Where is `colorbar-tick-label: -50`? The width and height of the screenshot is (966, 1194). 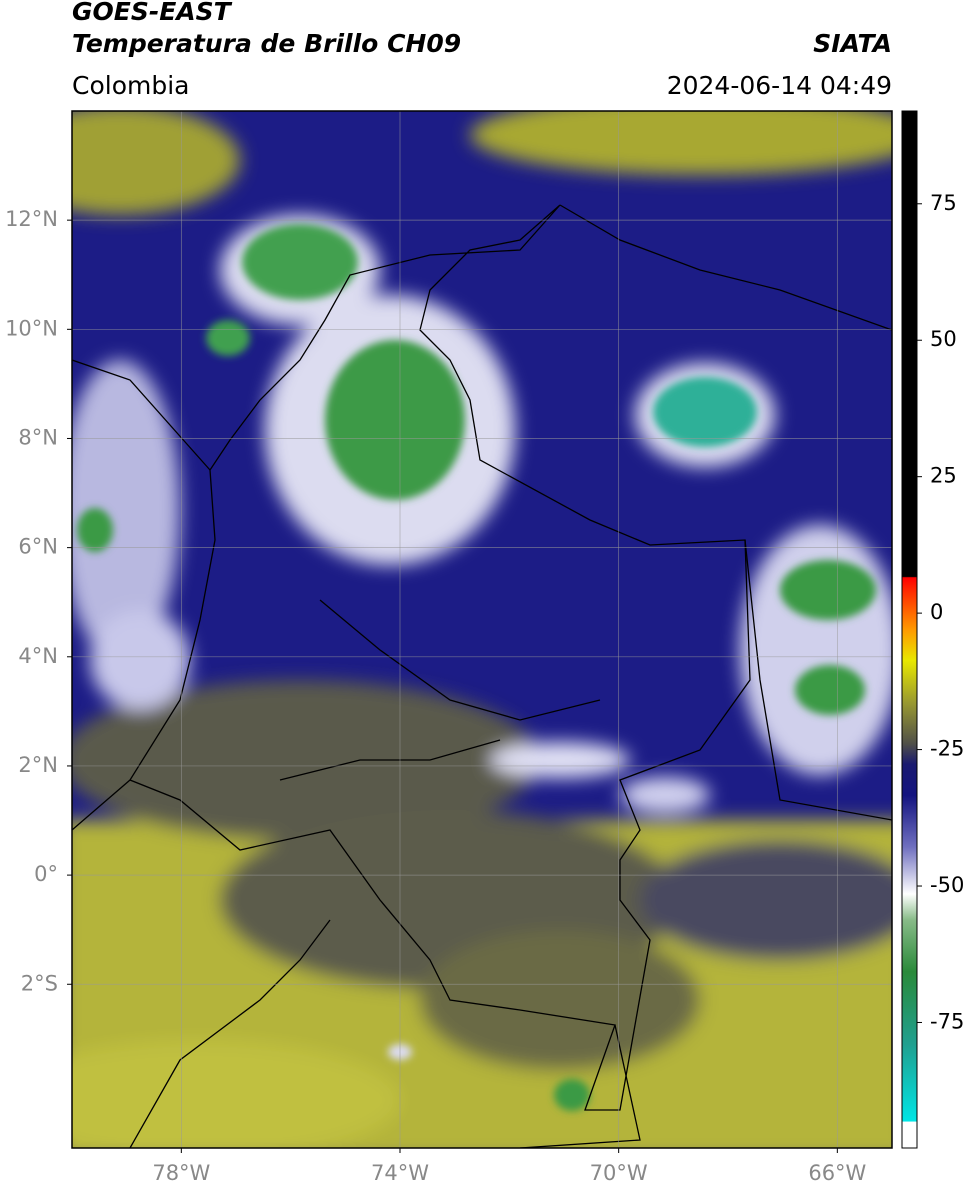 colorbar-tick-label: -50 is located at coordinates (947, 885).